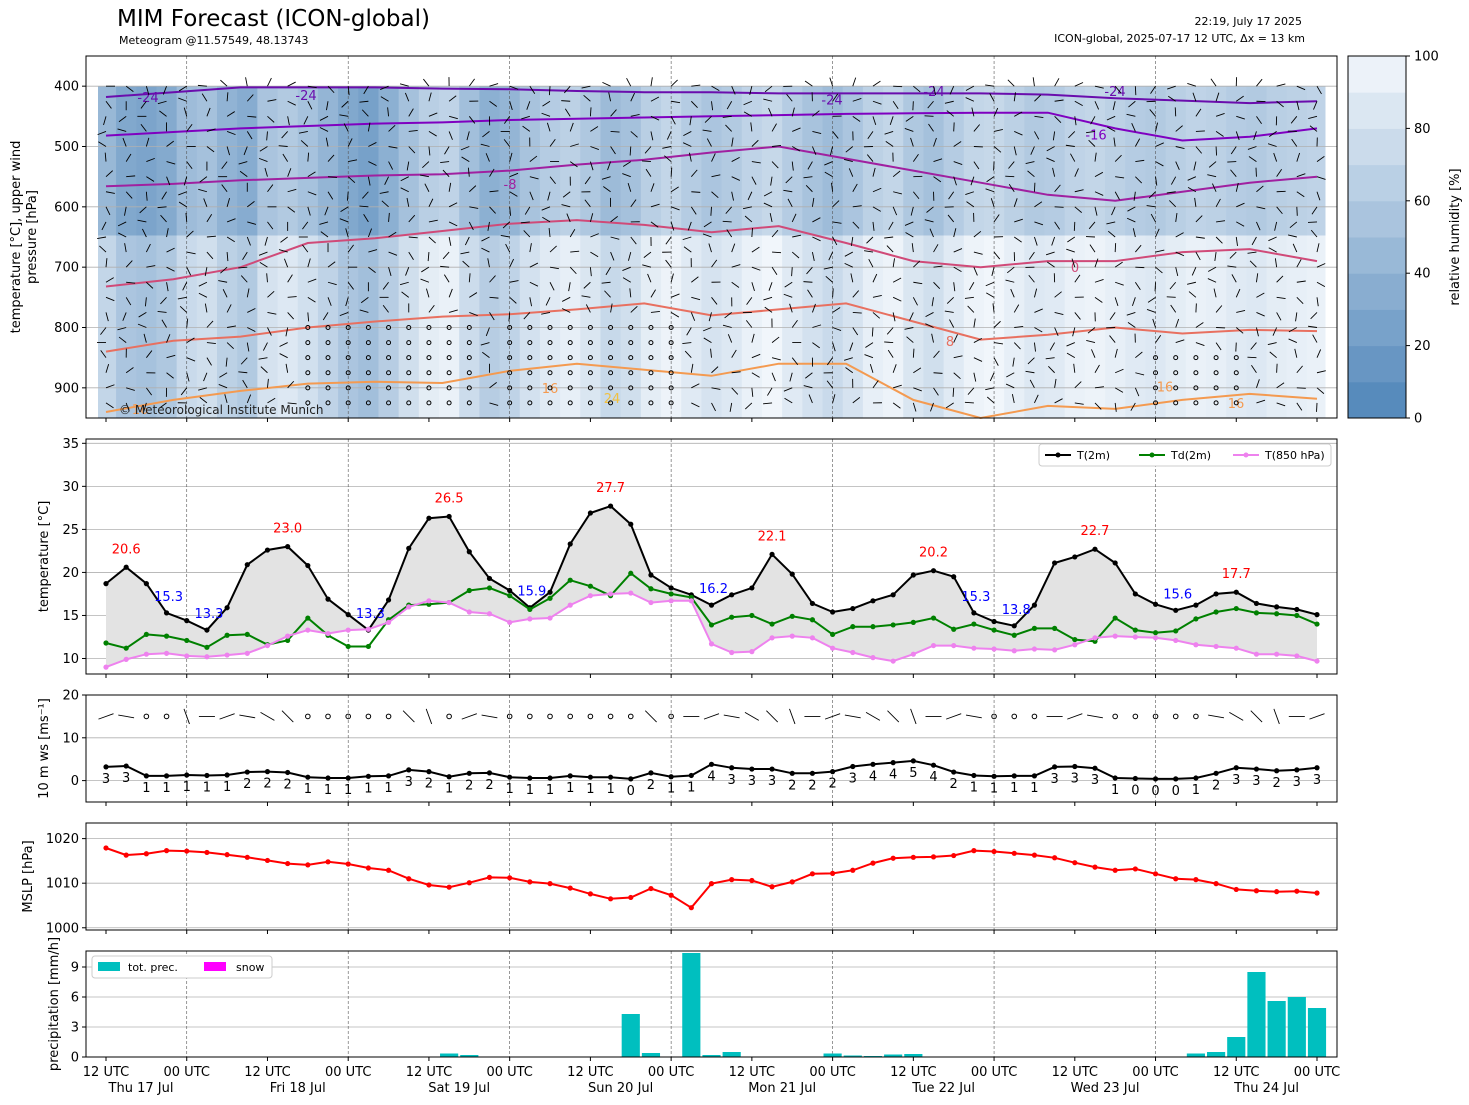 This screenshot has width=1469, height=1105. I want to click on wind-speed-label: 3, so click(1297, 782).